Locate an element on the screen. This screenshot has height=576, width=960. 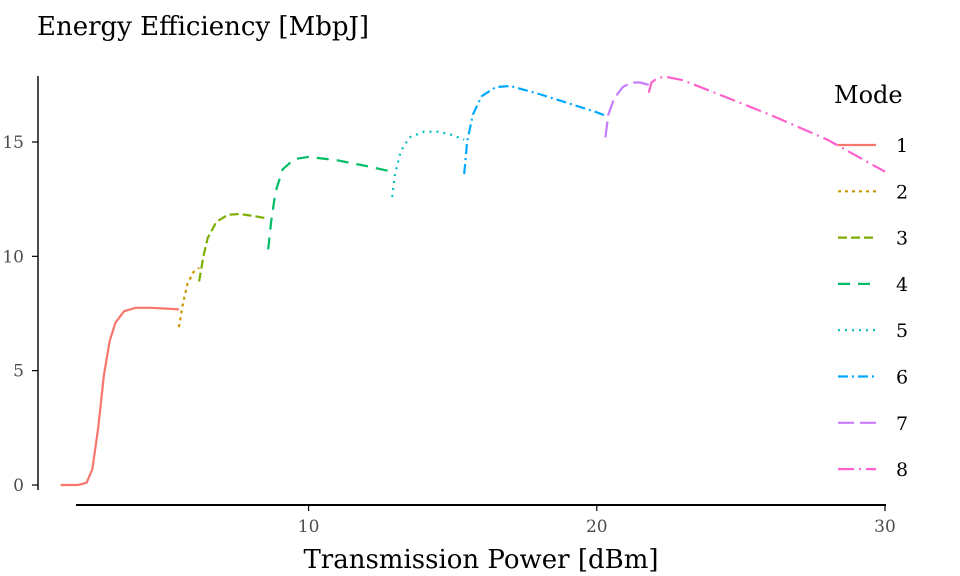
legend-label-mode-7: 7 is located at coordinates (902, 424).